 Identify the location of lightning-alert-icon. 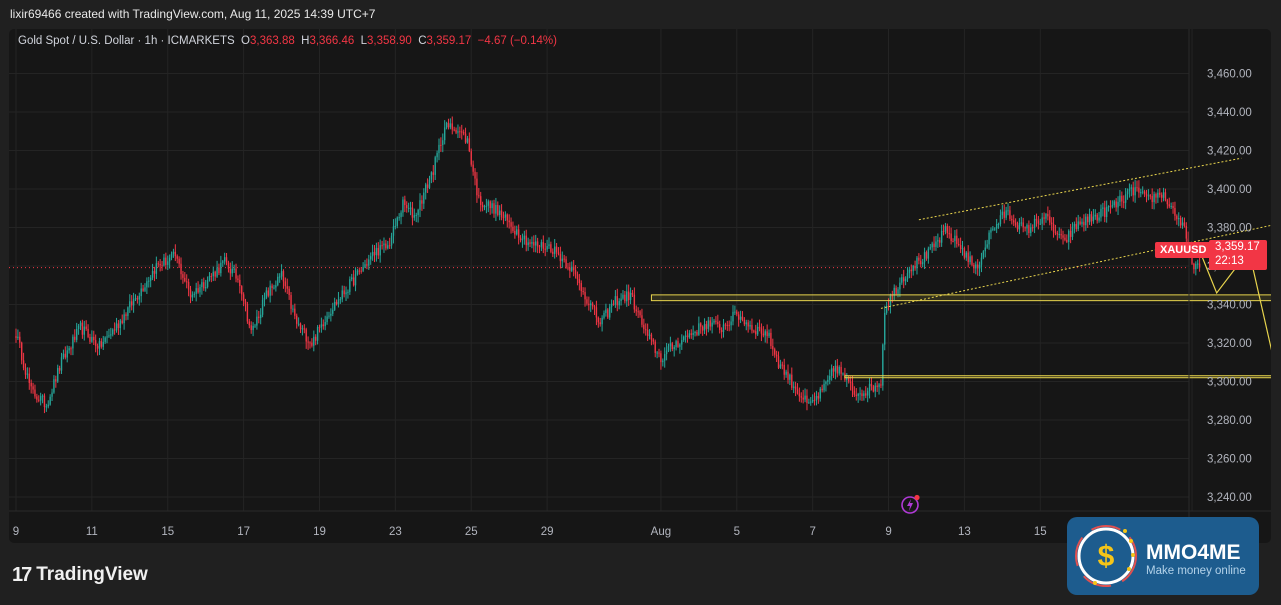
(911, 504).